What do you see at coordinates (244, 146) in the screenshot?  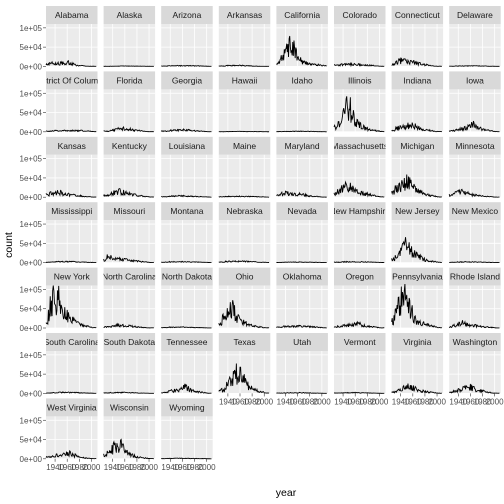 I see `facet-strip-label: Maine` at bounding box center [244, 146].